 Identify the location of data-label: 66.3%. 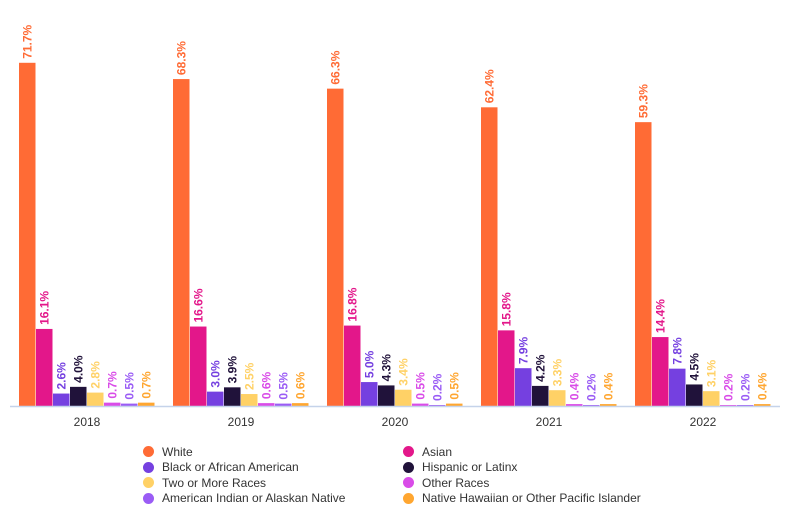
(336, 67).